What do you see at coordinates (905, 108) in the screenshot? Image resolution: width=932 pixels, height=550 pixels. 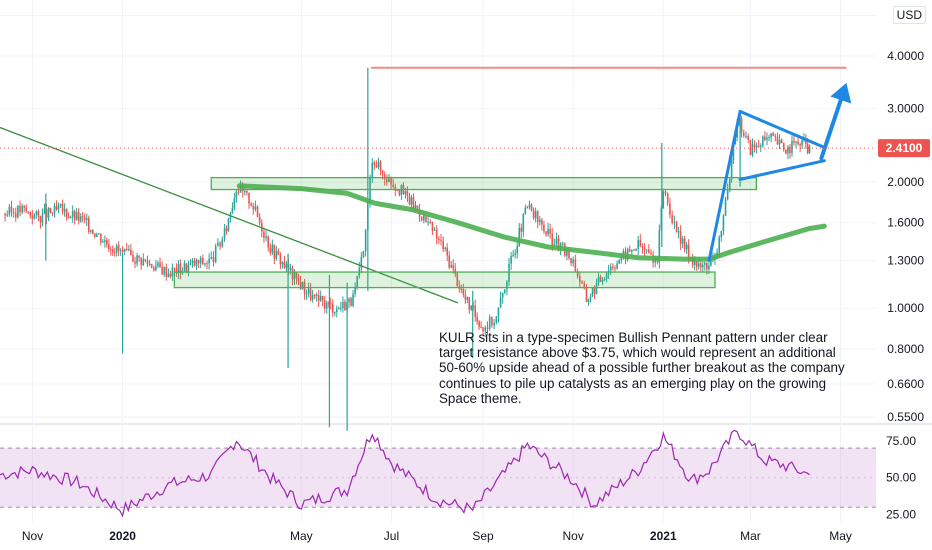 I see `y-tick-label: 3.0000` at bounding box center [905, 108].